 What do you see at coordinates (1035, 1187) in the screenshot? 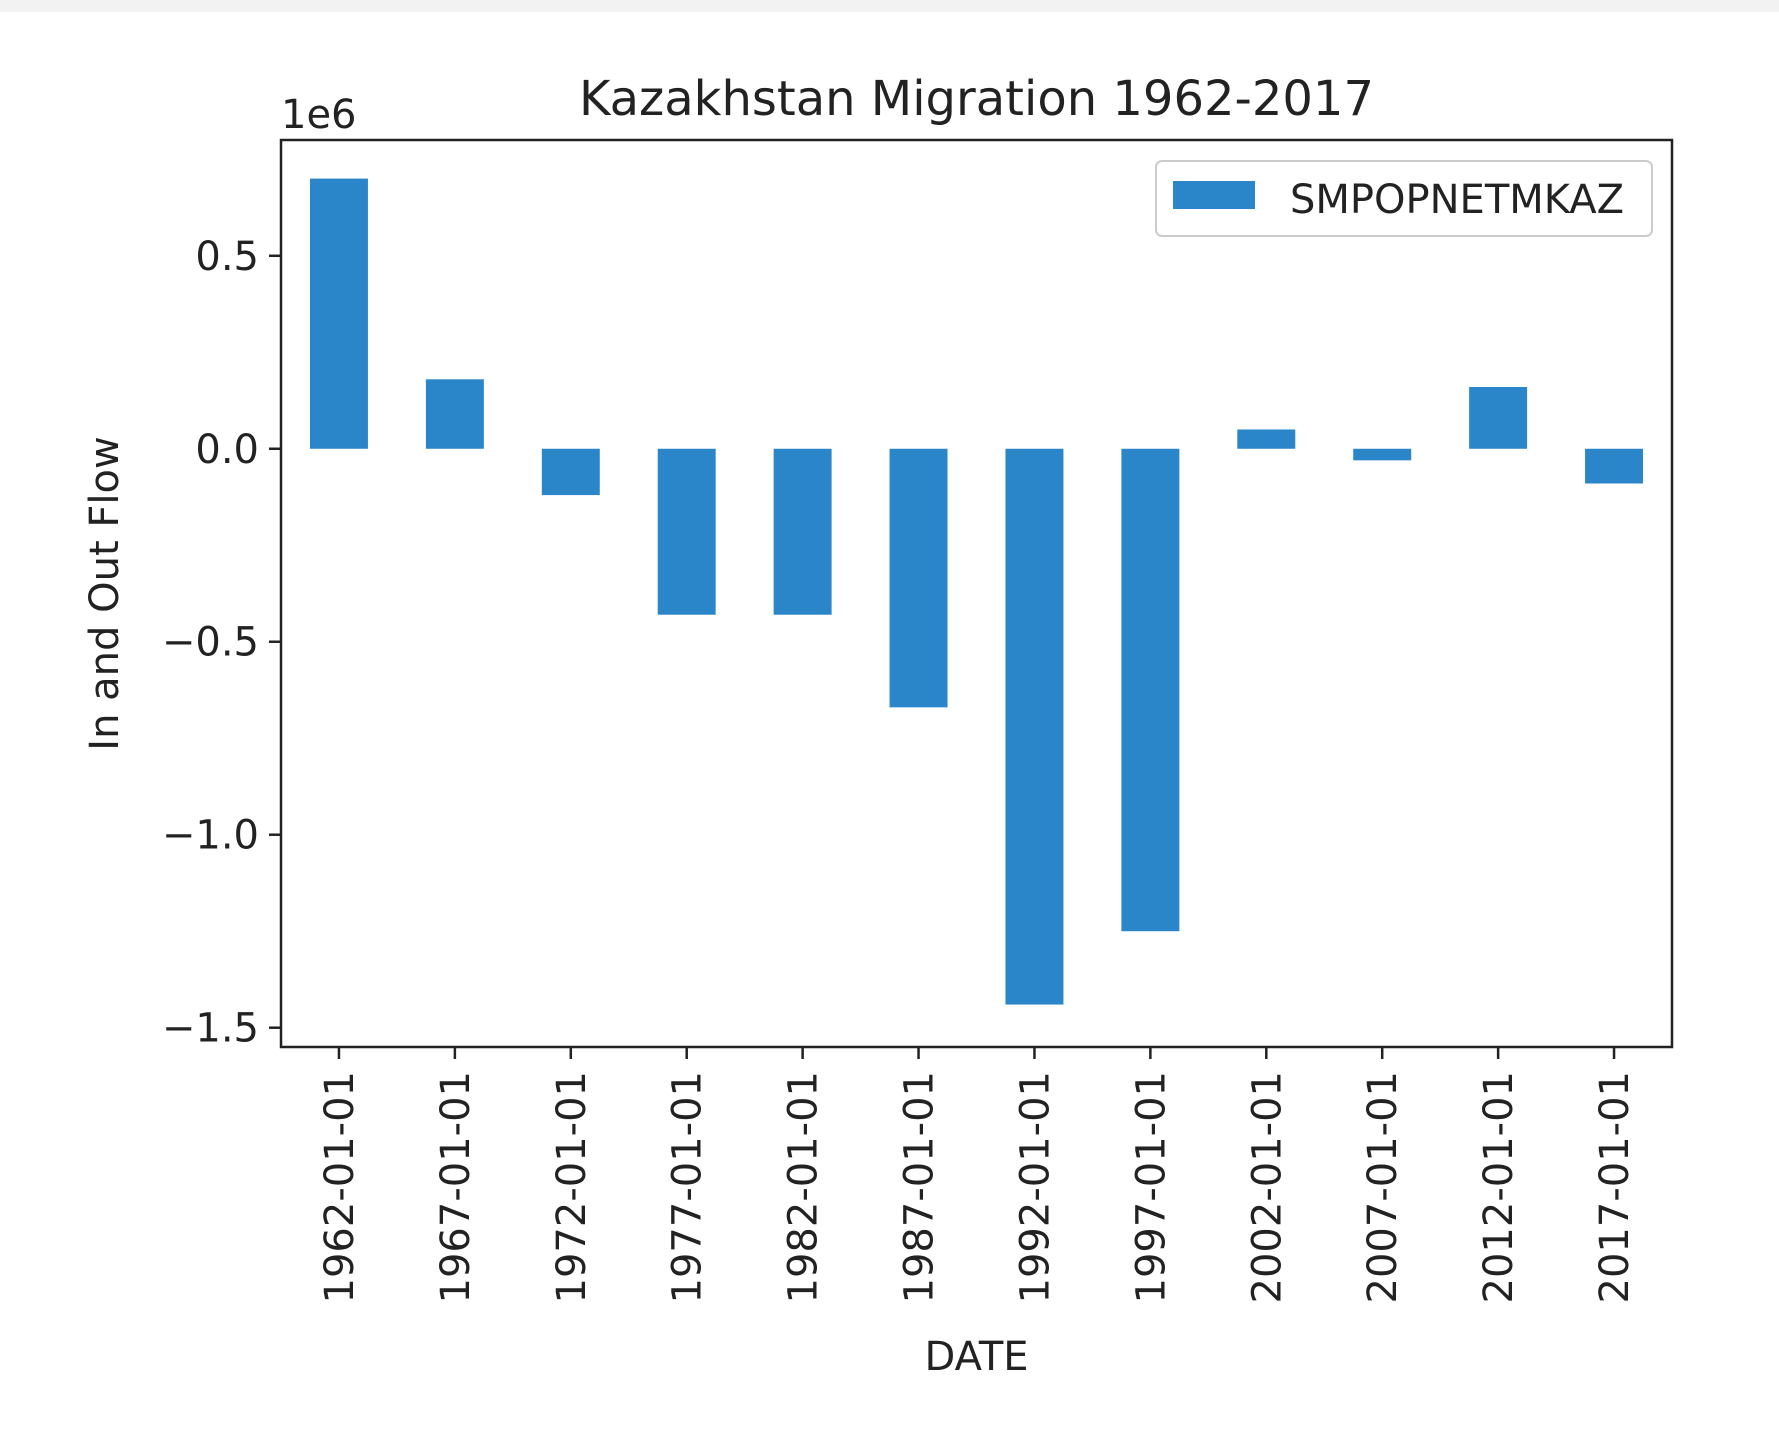
I see `x-tick-label: 1992-01-01` at bounding box center [1035, 1187].